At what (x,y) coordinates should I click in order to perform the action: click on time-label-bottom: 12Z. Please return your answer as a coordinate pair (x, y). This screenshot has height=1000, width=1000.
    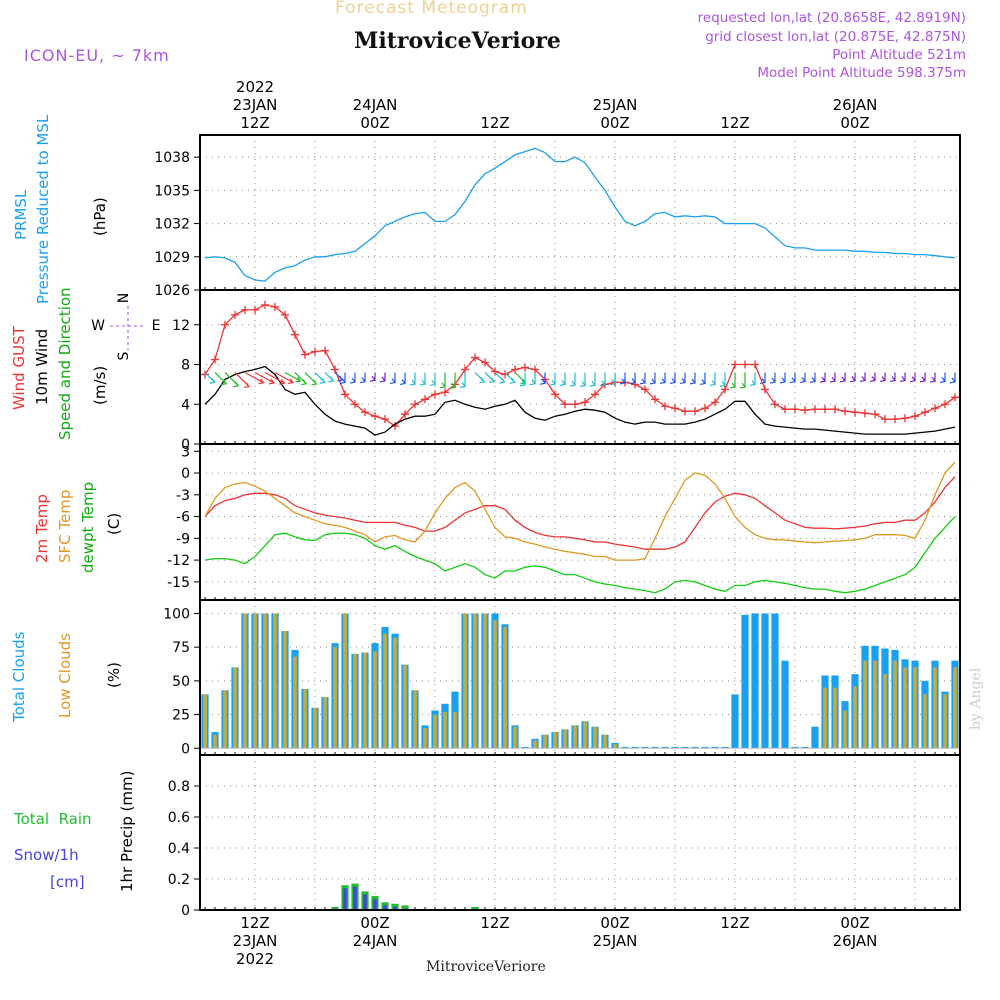
    Looking at the image, I should click on (494, 923).